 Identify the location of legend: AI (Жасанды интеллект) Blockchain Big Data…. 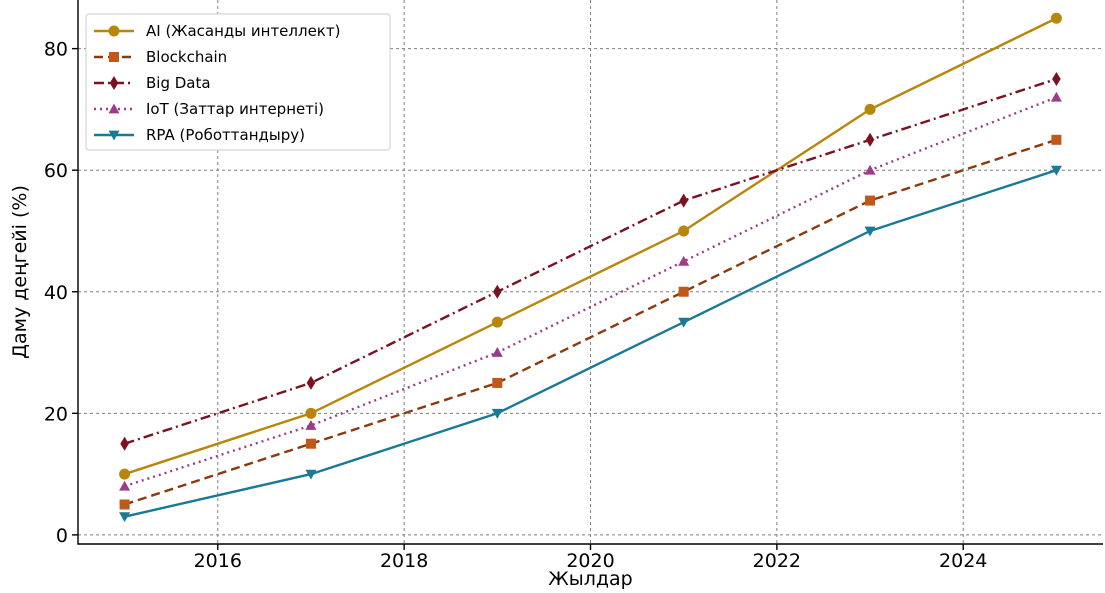
(238, 82).